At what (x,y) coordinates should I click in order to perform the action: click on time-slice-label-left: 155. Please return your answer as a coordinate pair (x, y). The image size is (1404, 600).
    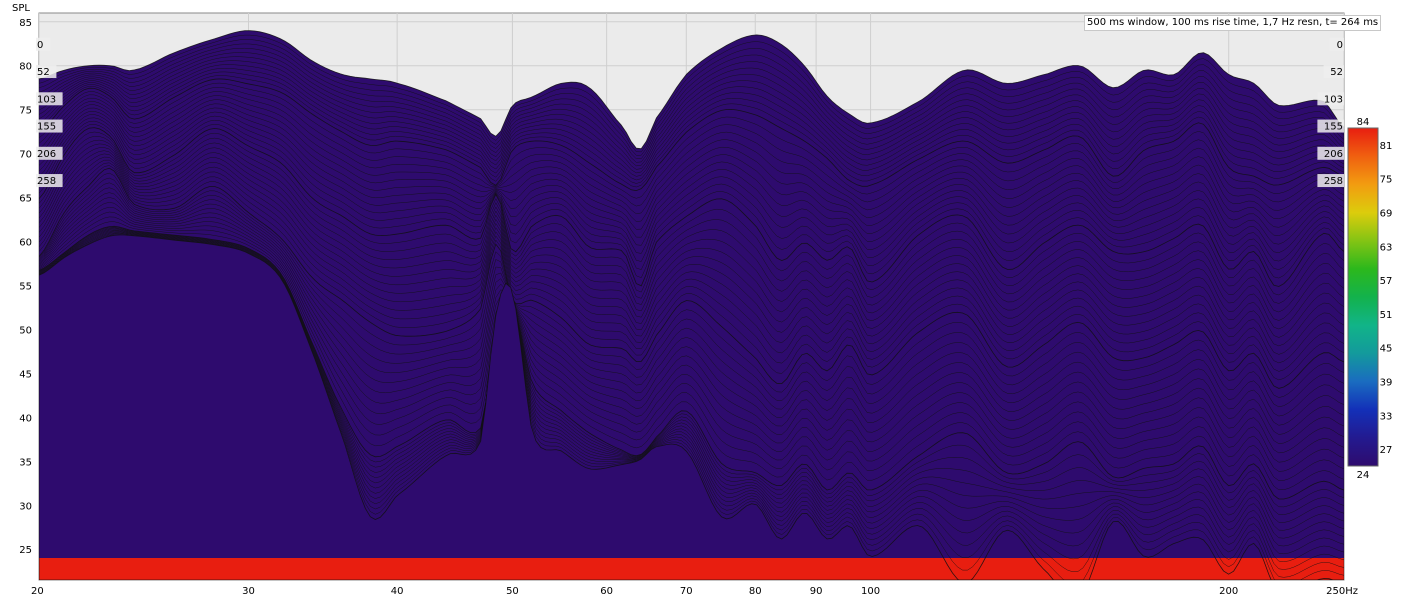
    Looking at the image, I should click on (46, 127).